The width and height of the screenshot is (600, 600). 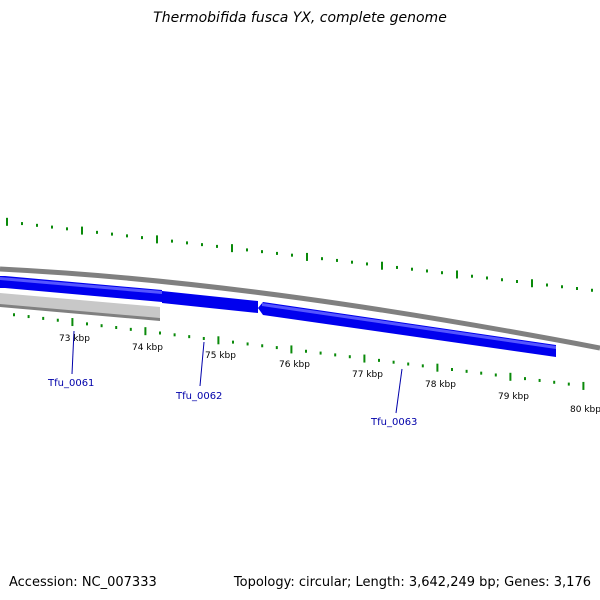 I want to click on forward-gene-track, so click(x=278, y=316).